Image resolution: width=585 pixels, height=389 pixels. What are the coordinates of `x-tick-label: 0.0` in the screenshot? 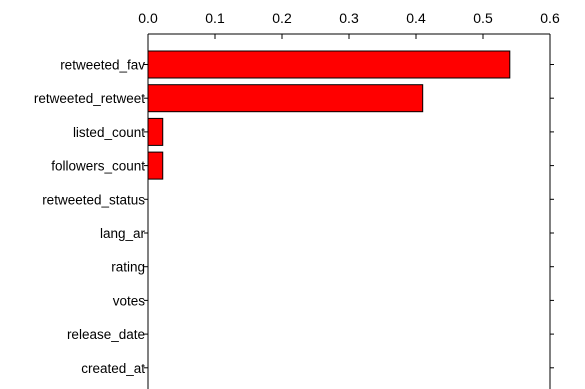 It's located at (148, 18).